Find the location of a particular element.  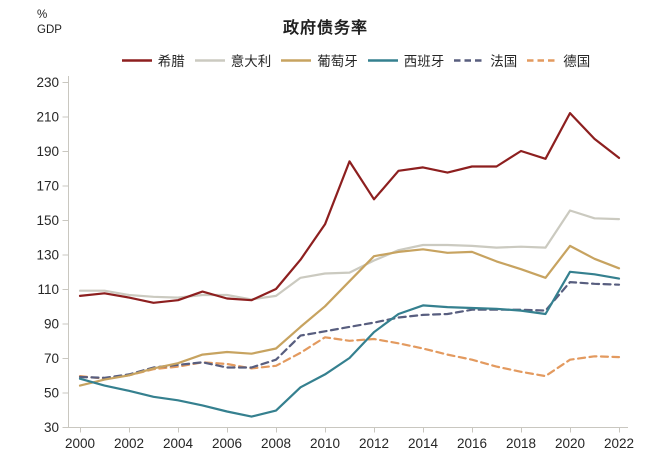

axis-unit-label: % GDP is located at coordinates (49, 23).